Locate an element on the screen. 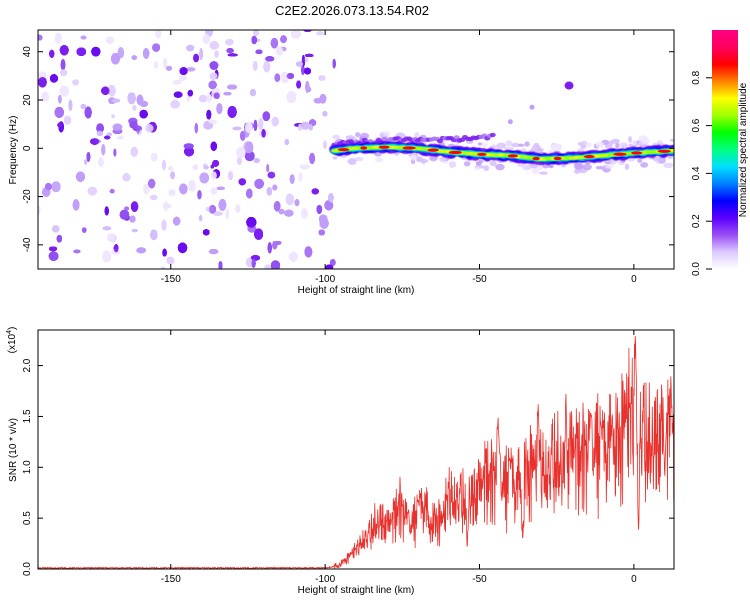 The width and height of the screenshot is (750, 600). y-tick-label: 0.5 is located at coordinates (27, 518).